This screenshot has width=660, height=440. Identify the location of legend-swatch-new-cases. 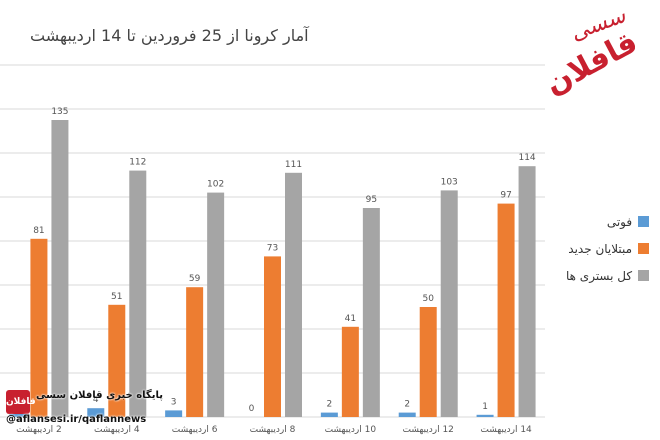
(644, 248).